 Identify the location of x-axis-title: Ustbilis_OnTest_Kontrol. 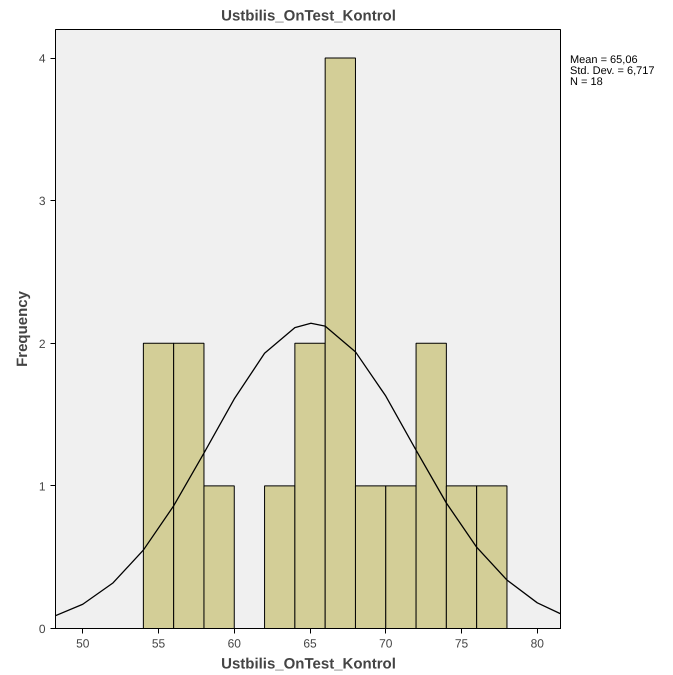
(308, 664).